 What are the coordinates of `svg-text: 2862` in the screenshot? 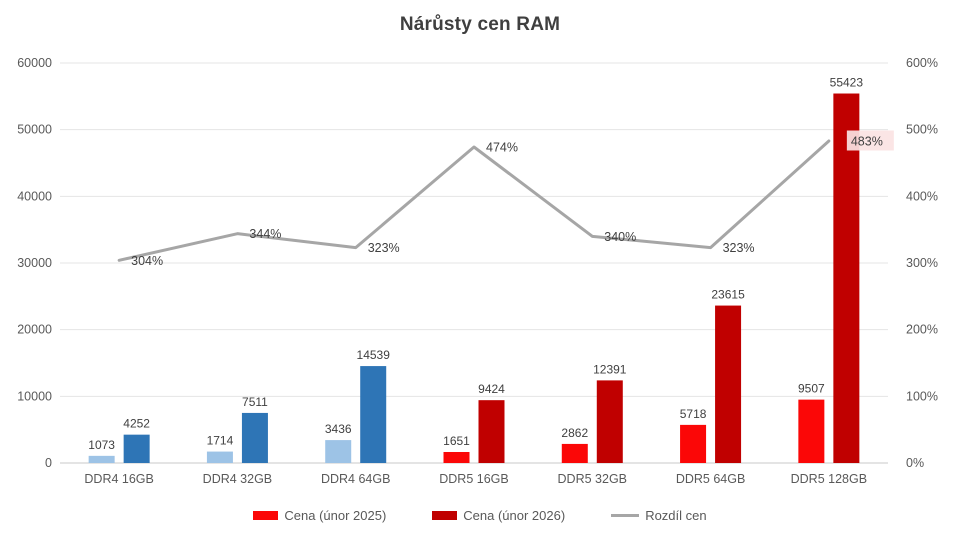 It's located at (574, 433).